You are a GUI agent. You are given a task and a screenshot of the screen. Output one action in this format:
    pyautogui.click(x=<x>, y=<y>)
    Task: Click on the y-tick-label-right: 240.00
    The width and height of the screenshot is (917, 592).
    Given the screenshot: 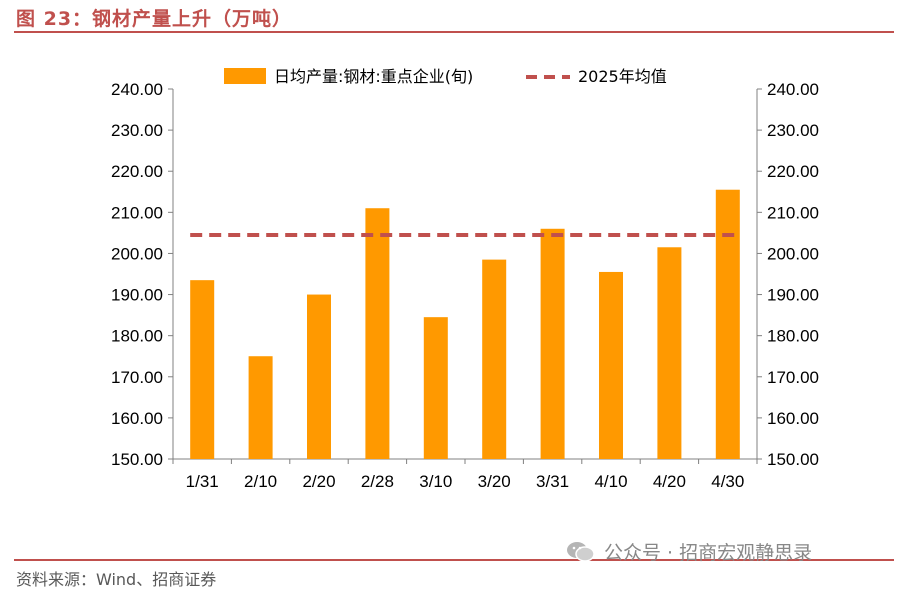 What is the action you would take?
    pyautogui.click(x=793, y=89)
    